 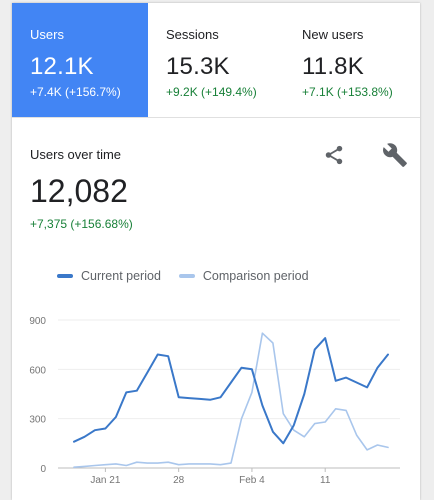 I want to click on x-tick-label: 28, so click(x=179, y=480).